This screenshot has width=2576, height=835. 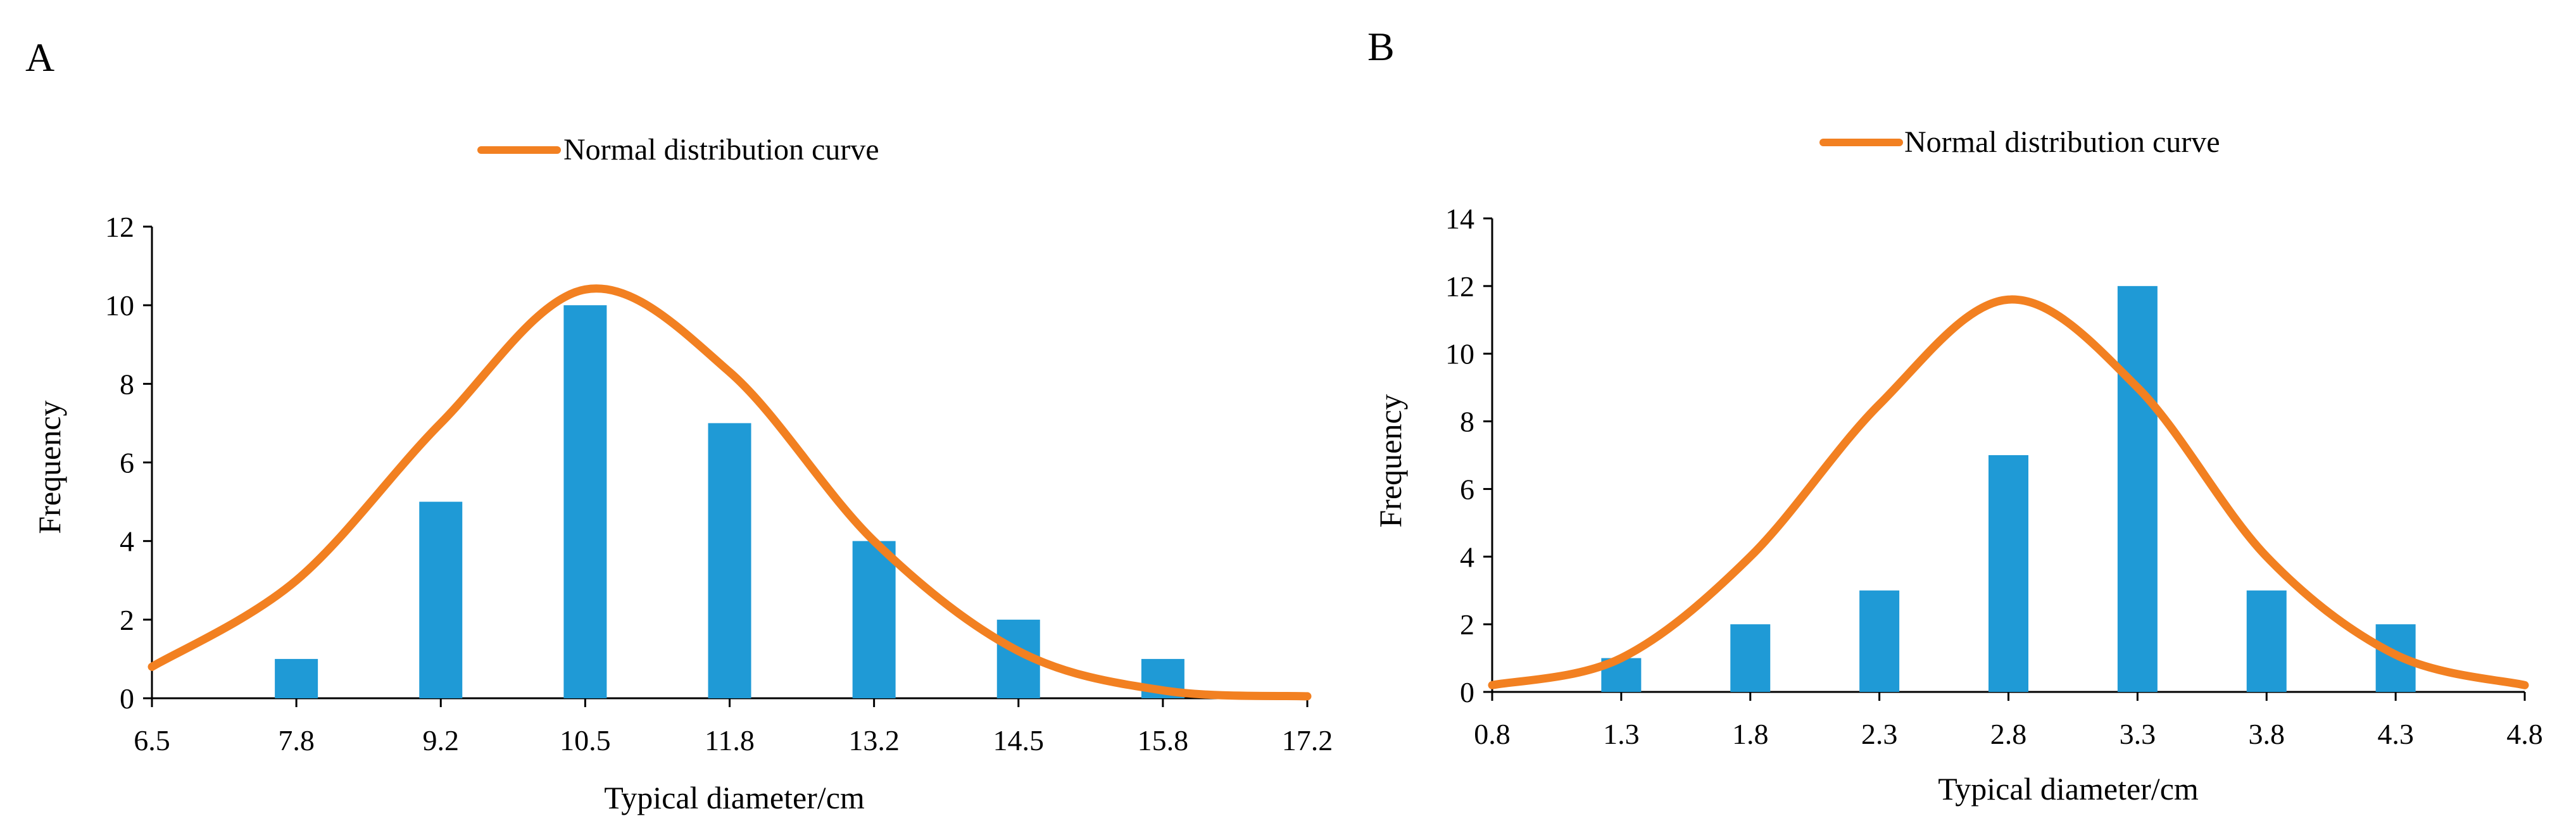 I want to click on panel-a-y-tick-label: 12, so click(x=119, y=227).